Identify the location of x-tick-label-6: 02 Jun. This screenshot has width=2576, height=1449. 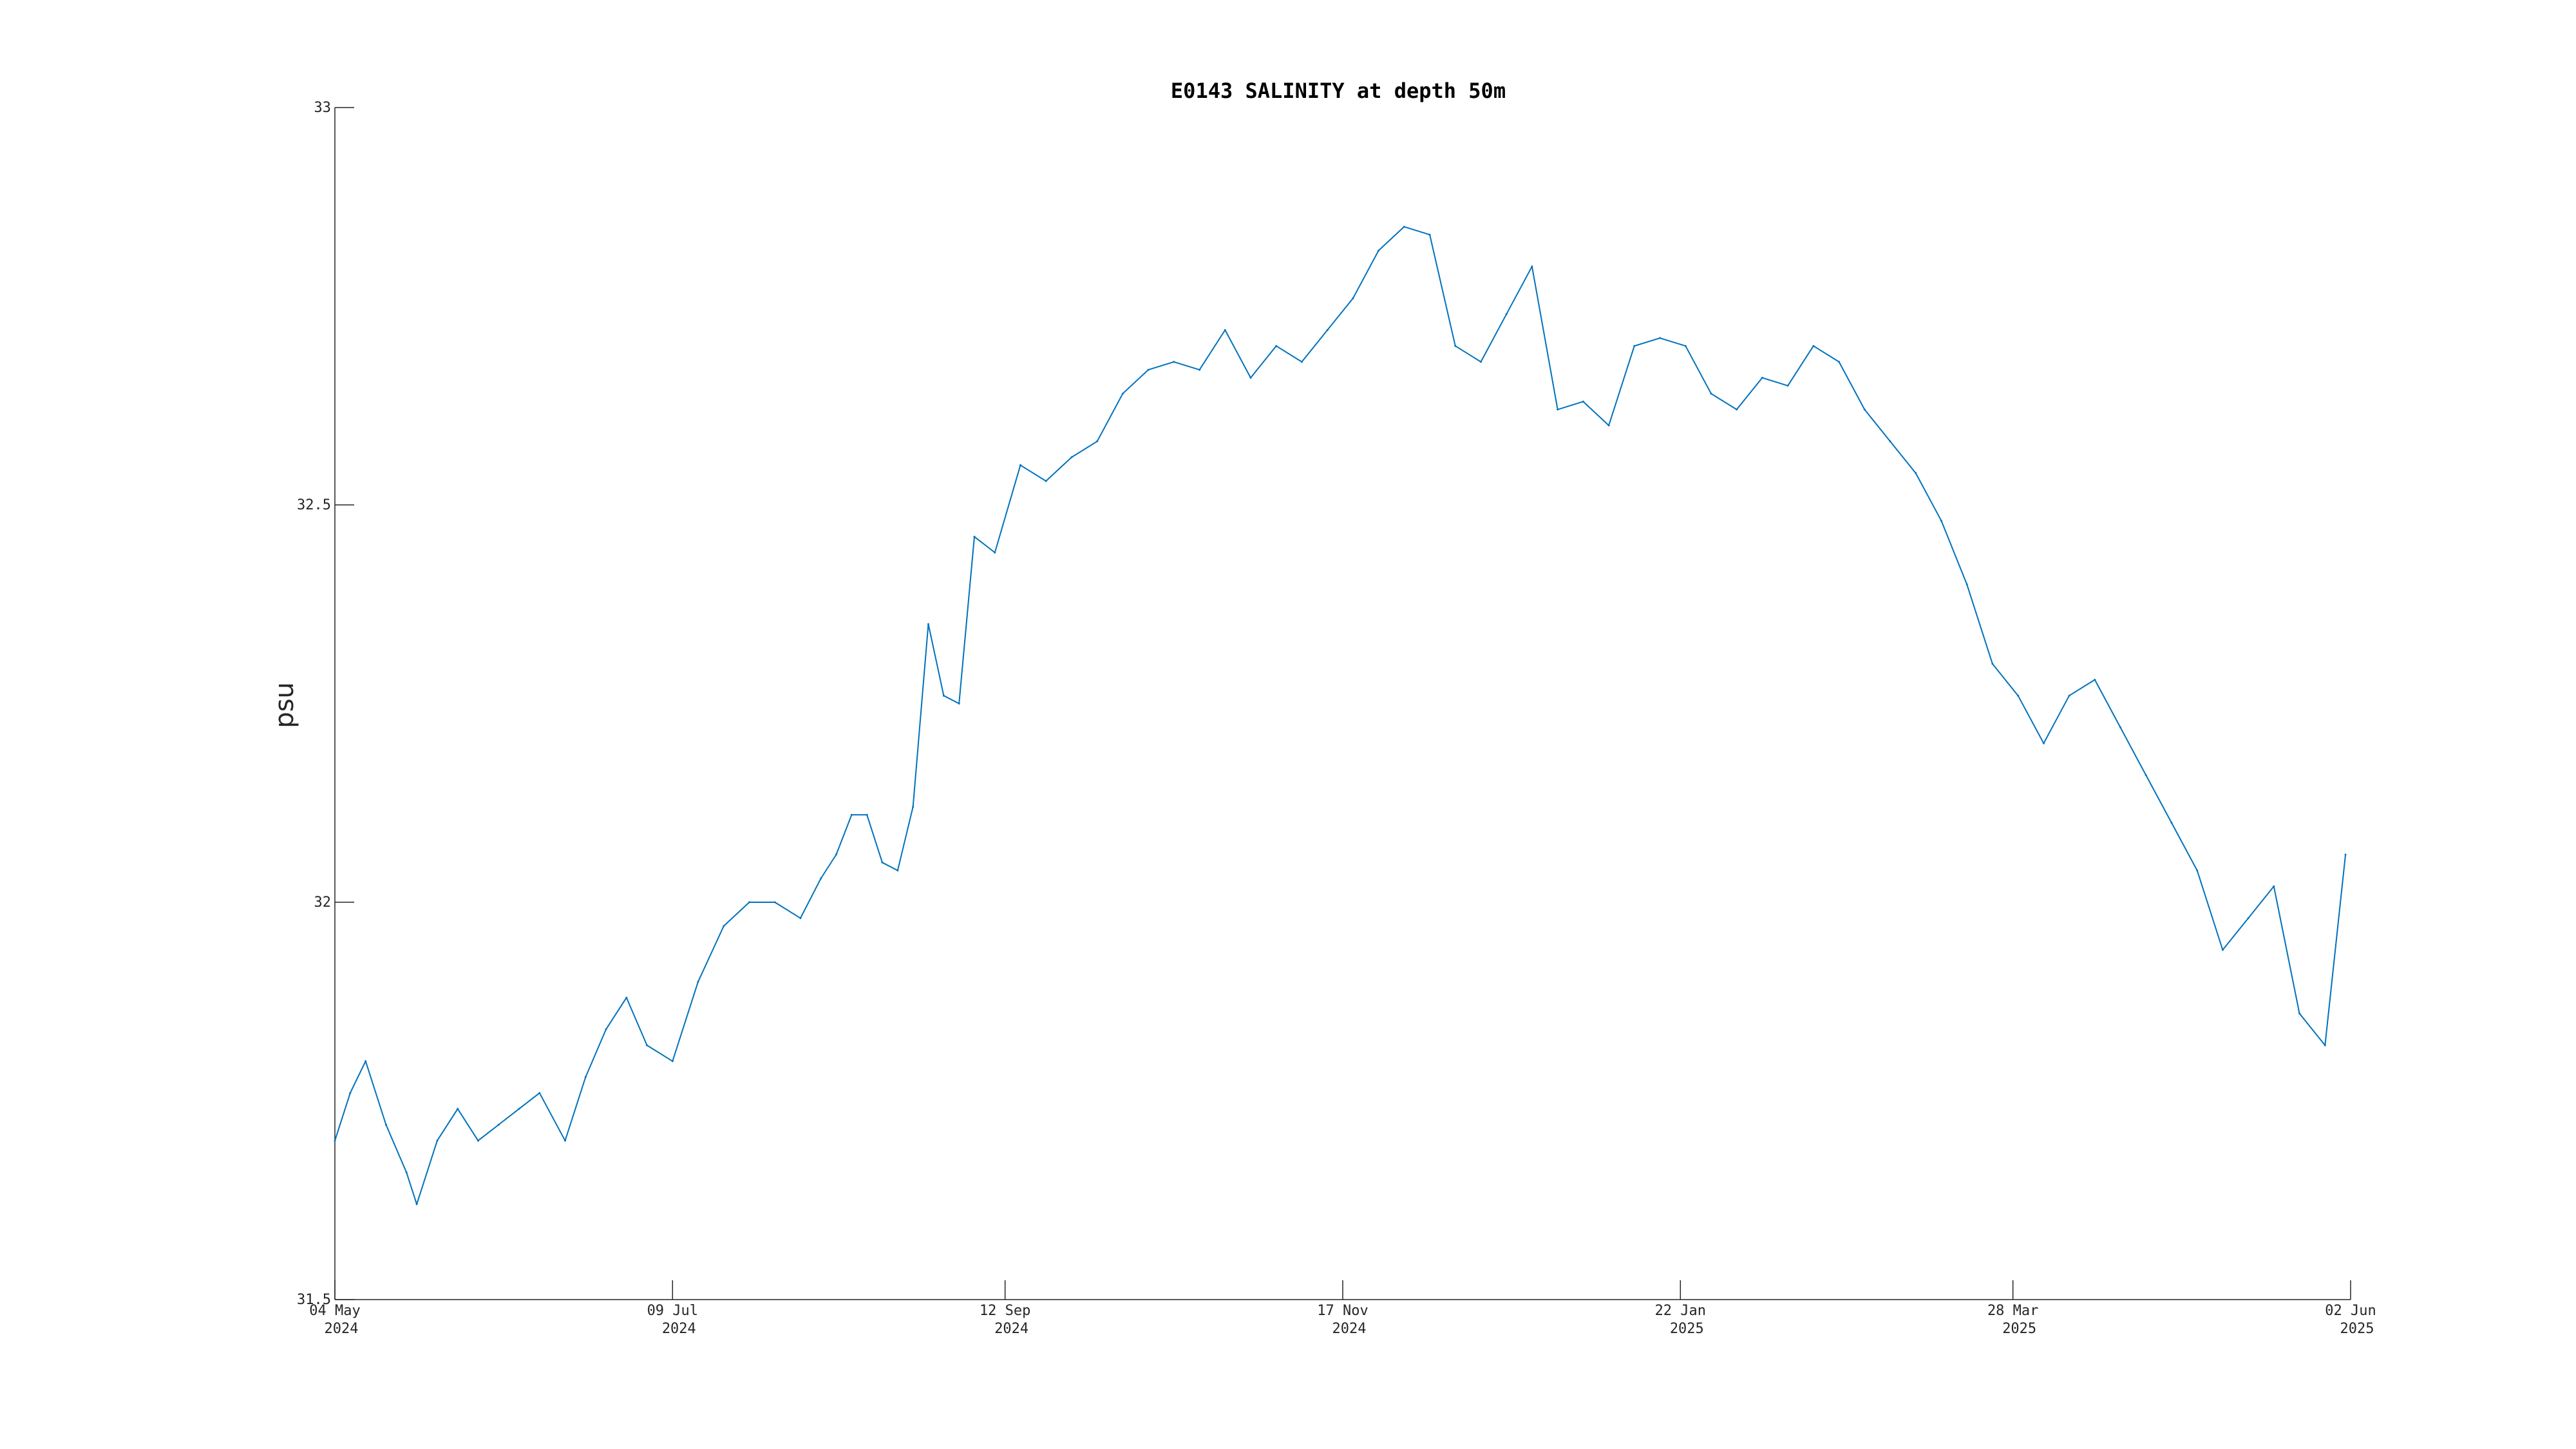
(2350, 1311).